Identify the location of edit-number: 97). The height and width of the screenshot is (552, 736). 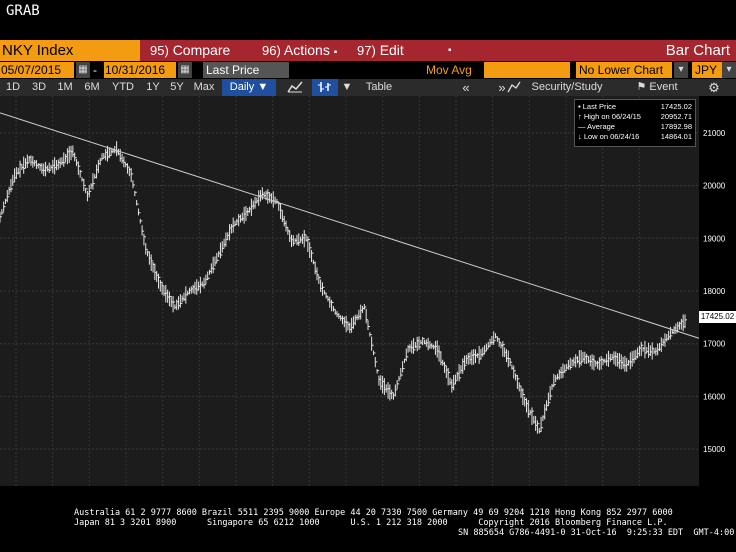
(366, 50).